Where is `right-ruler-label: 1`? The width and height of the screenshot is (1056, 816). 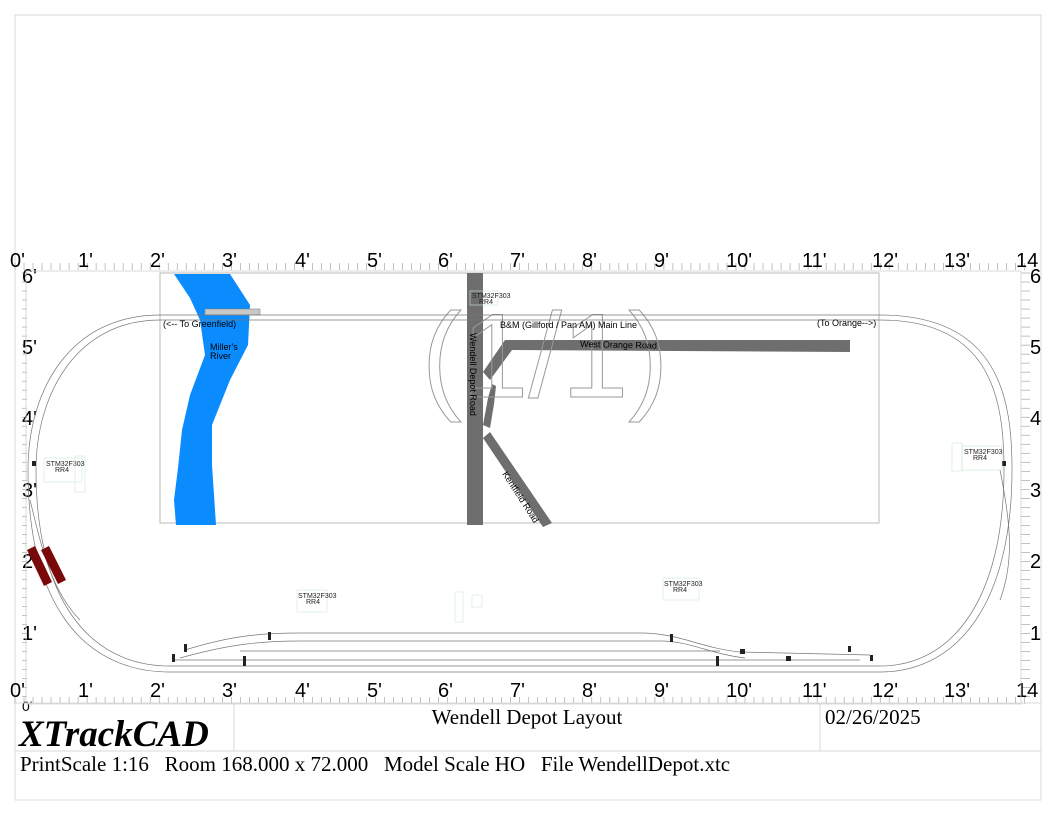 right-ruler-label: 1 is located at coordinates (1035, 634).